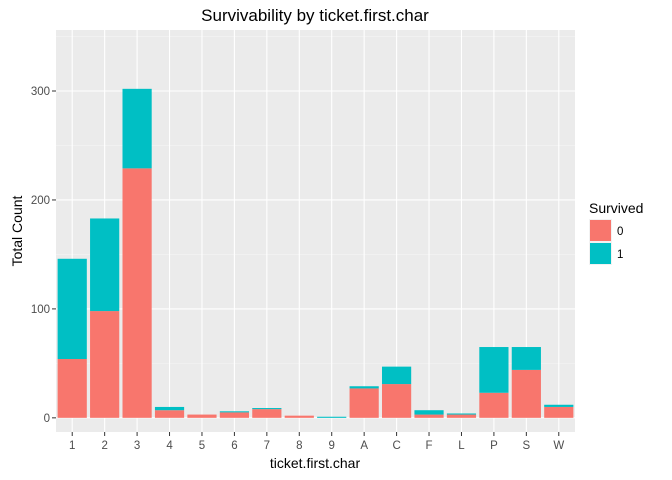  Describe the element at coordinates (17, 230) in the screenshot. I see `y-axis-title: Total Count` at that location.